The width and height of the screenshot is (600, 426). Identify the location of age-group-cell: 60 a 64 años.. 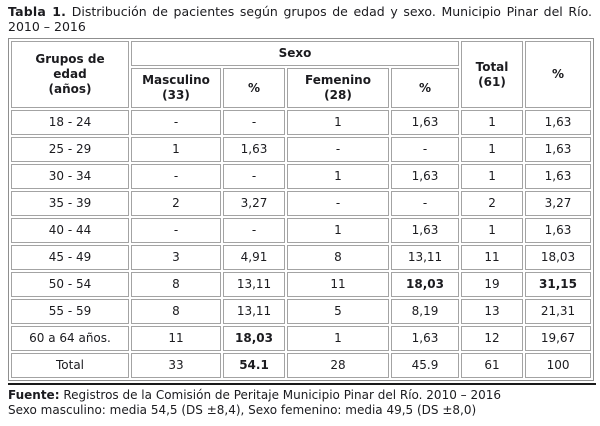
(70, 338).